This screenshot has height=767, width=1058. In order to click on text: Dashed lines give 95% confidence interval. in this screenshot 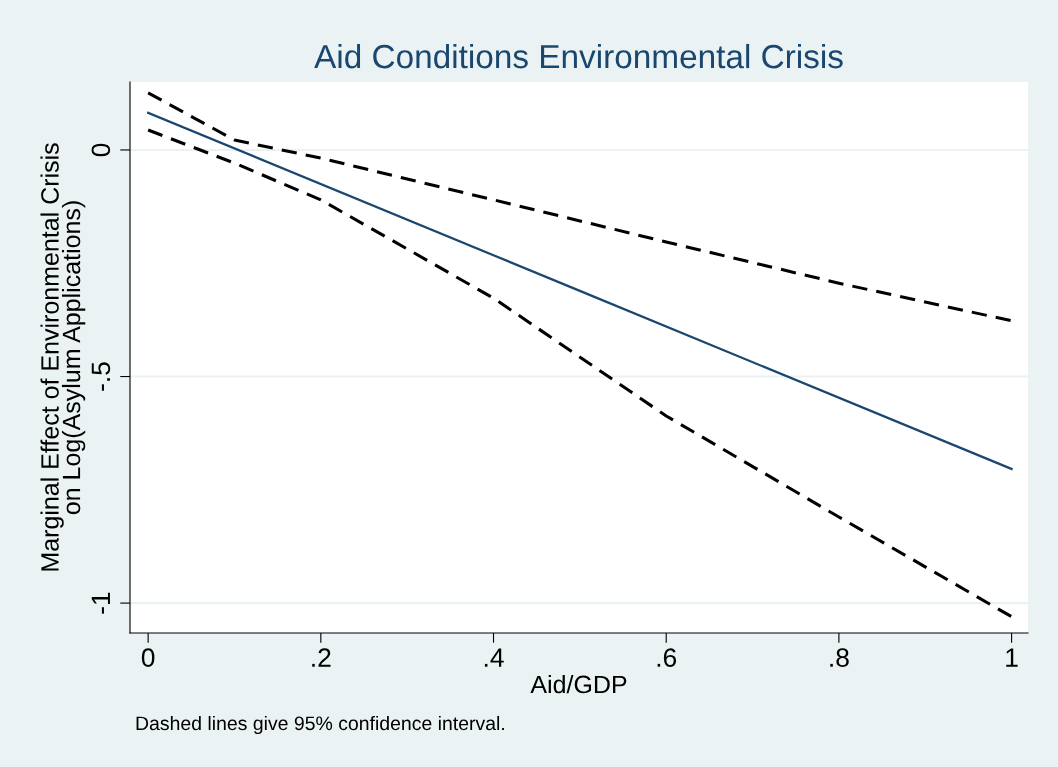, I will do `click(320, 725)`.